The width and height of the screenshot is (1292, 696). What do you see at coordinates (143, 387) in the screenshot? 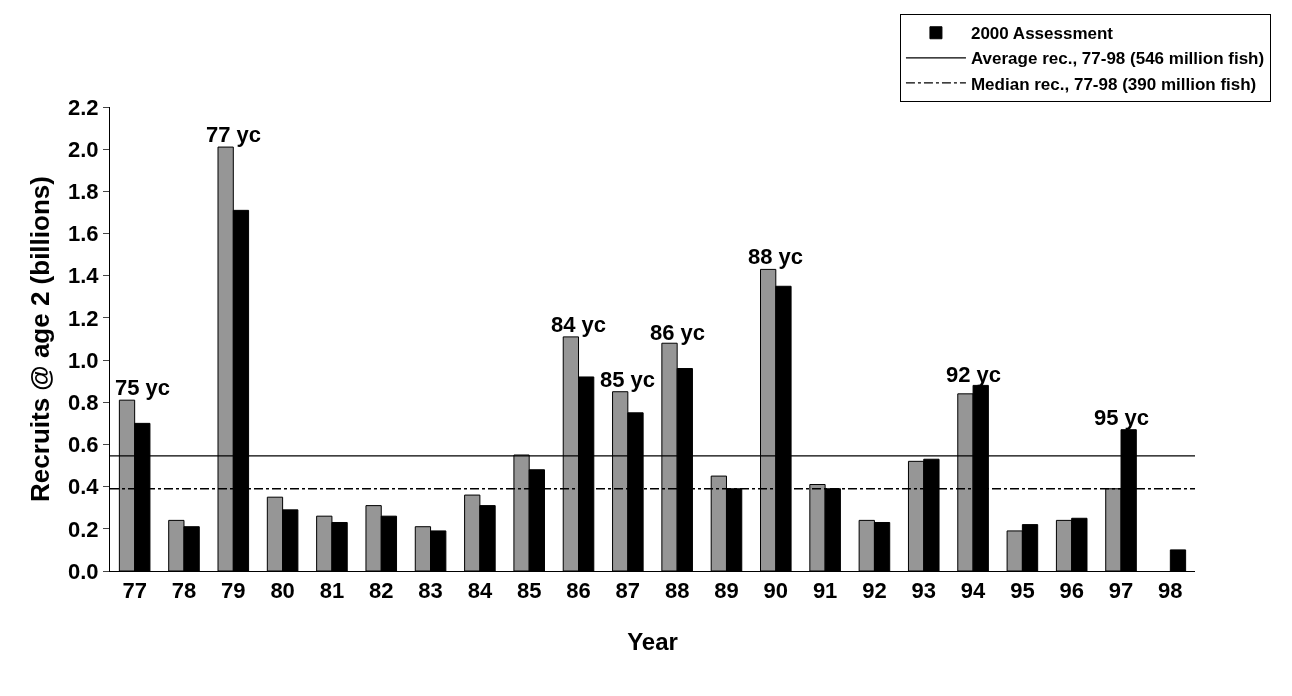
I see `annotation: 75 yc` at bounding box center [143, 387].